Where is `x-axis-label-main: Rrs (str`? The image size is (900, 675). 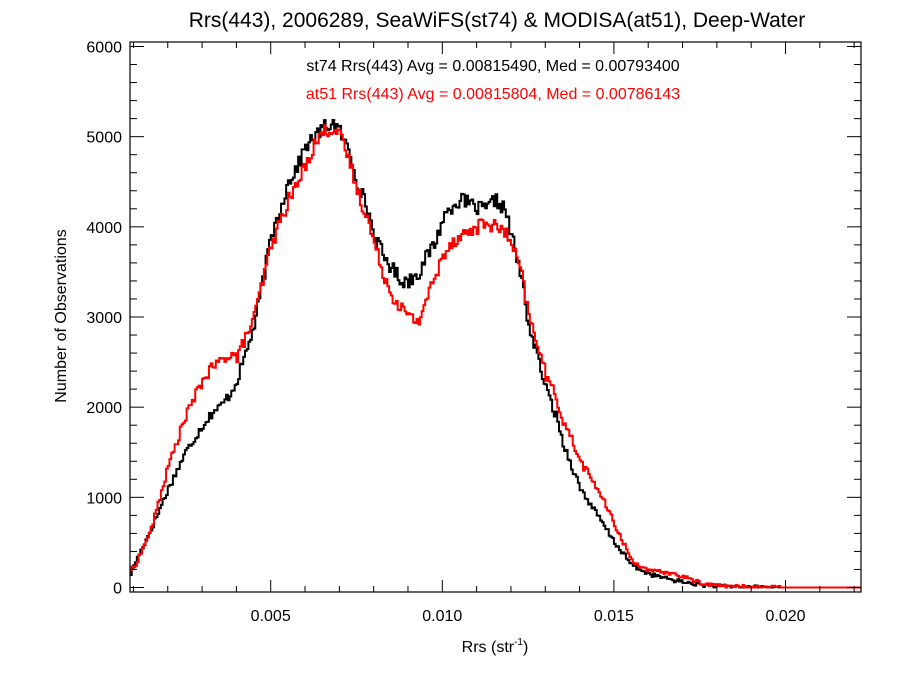 x-axis-label-main: Rrs (str is located at coordinates (488, 647).